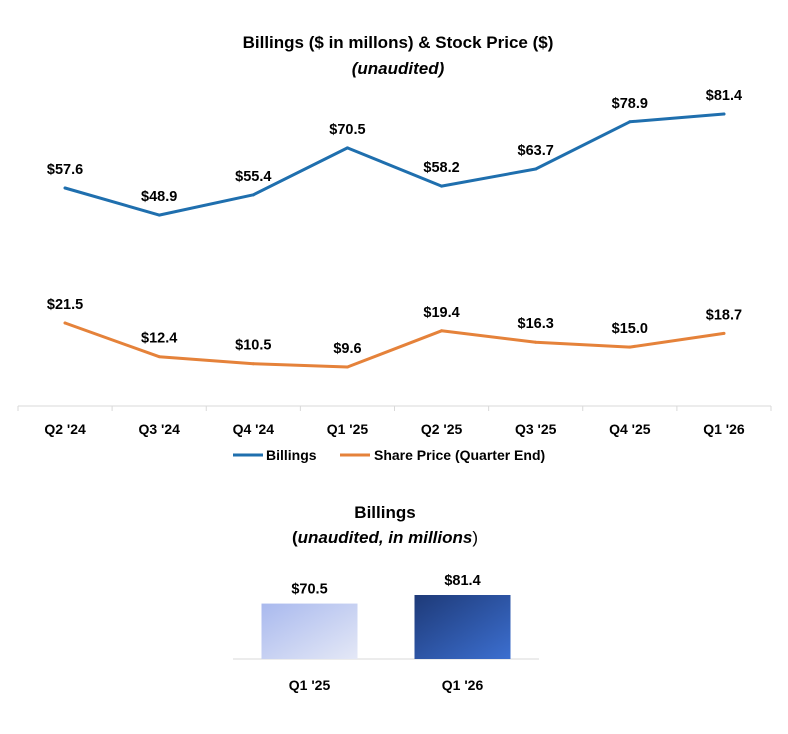 This screenshot has width=788, height=734. I want to click on bar-value-label-q1-25: $70.5, so click(309, 590).